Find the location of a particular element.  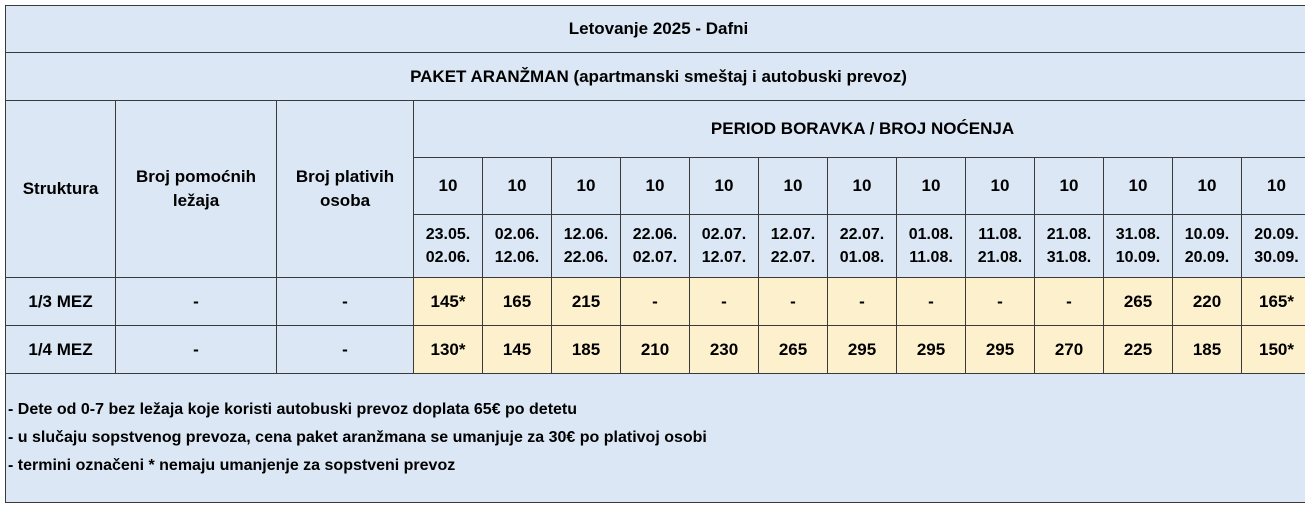

price-cell: 270 is located at coordinates (1069, 349).